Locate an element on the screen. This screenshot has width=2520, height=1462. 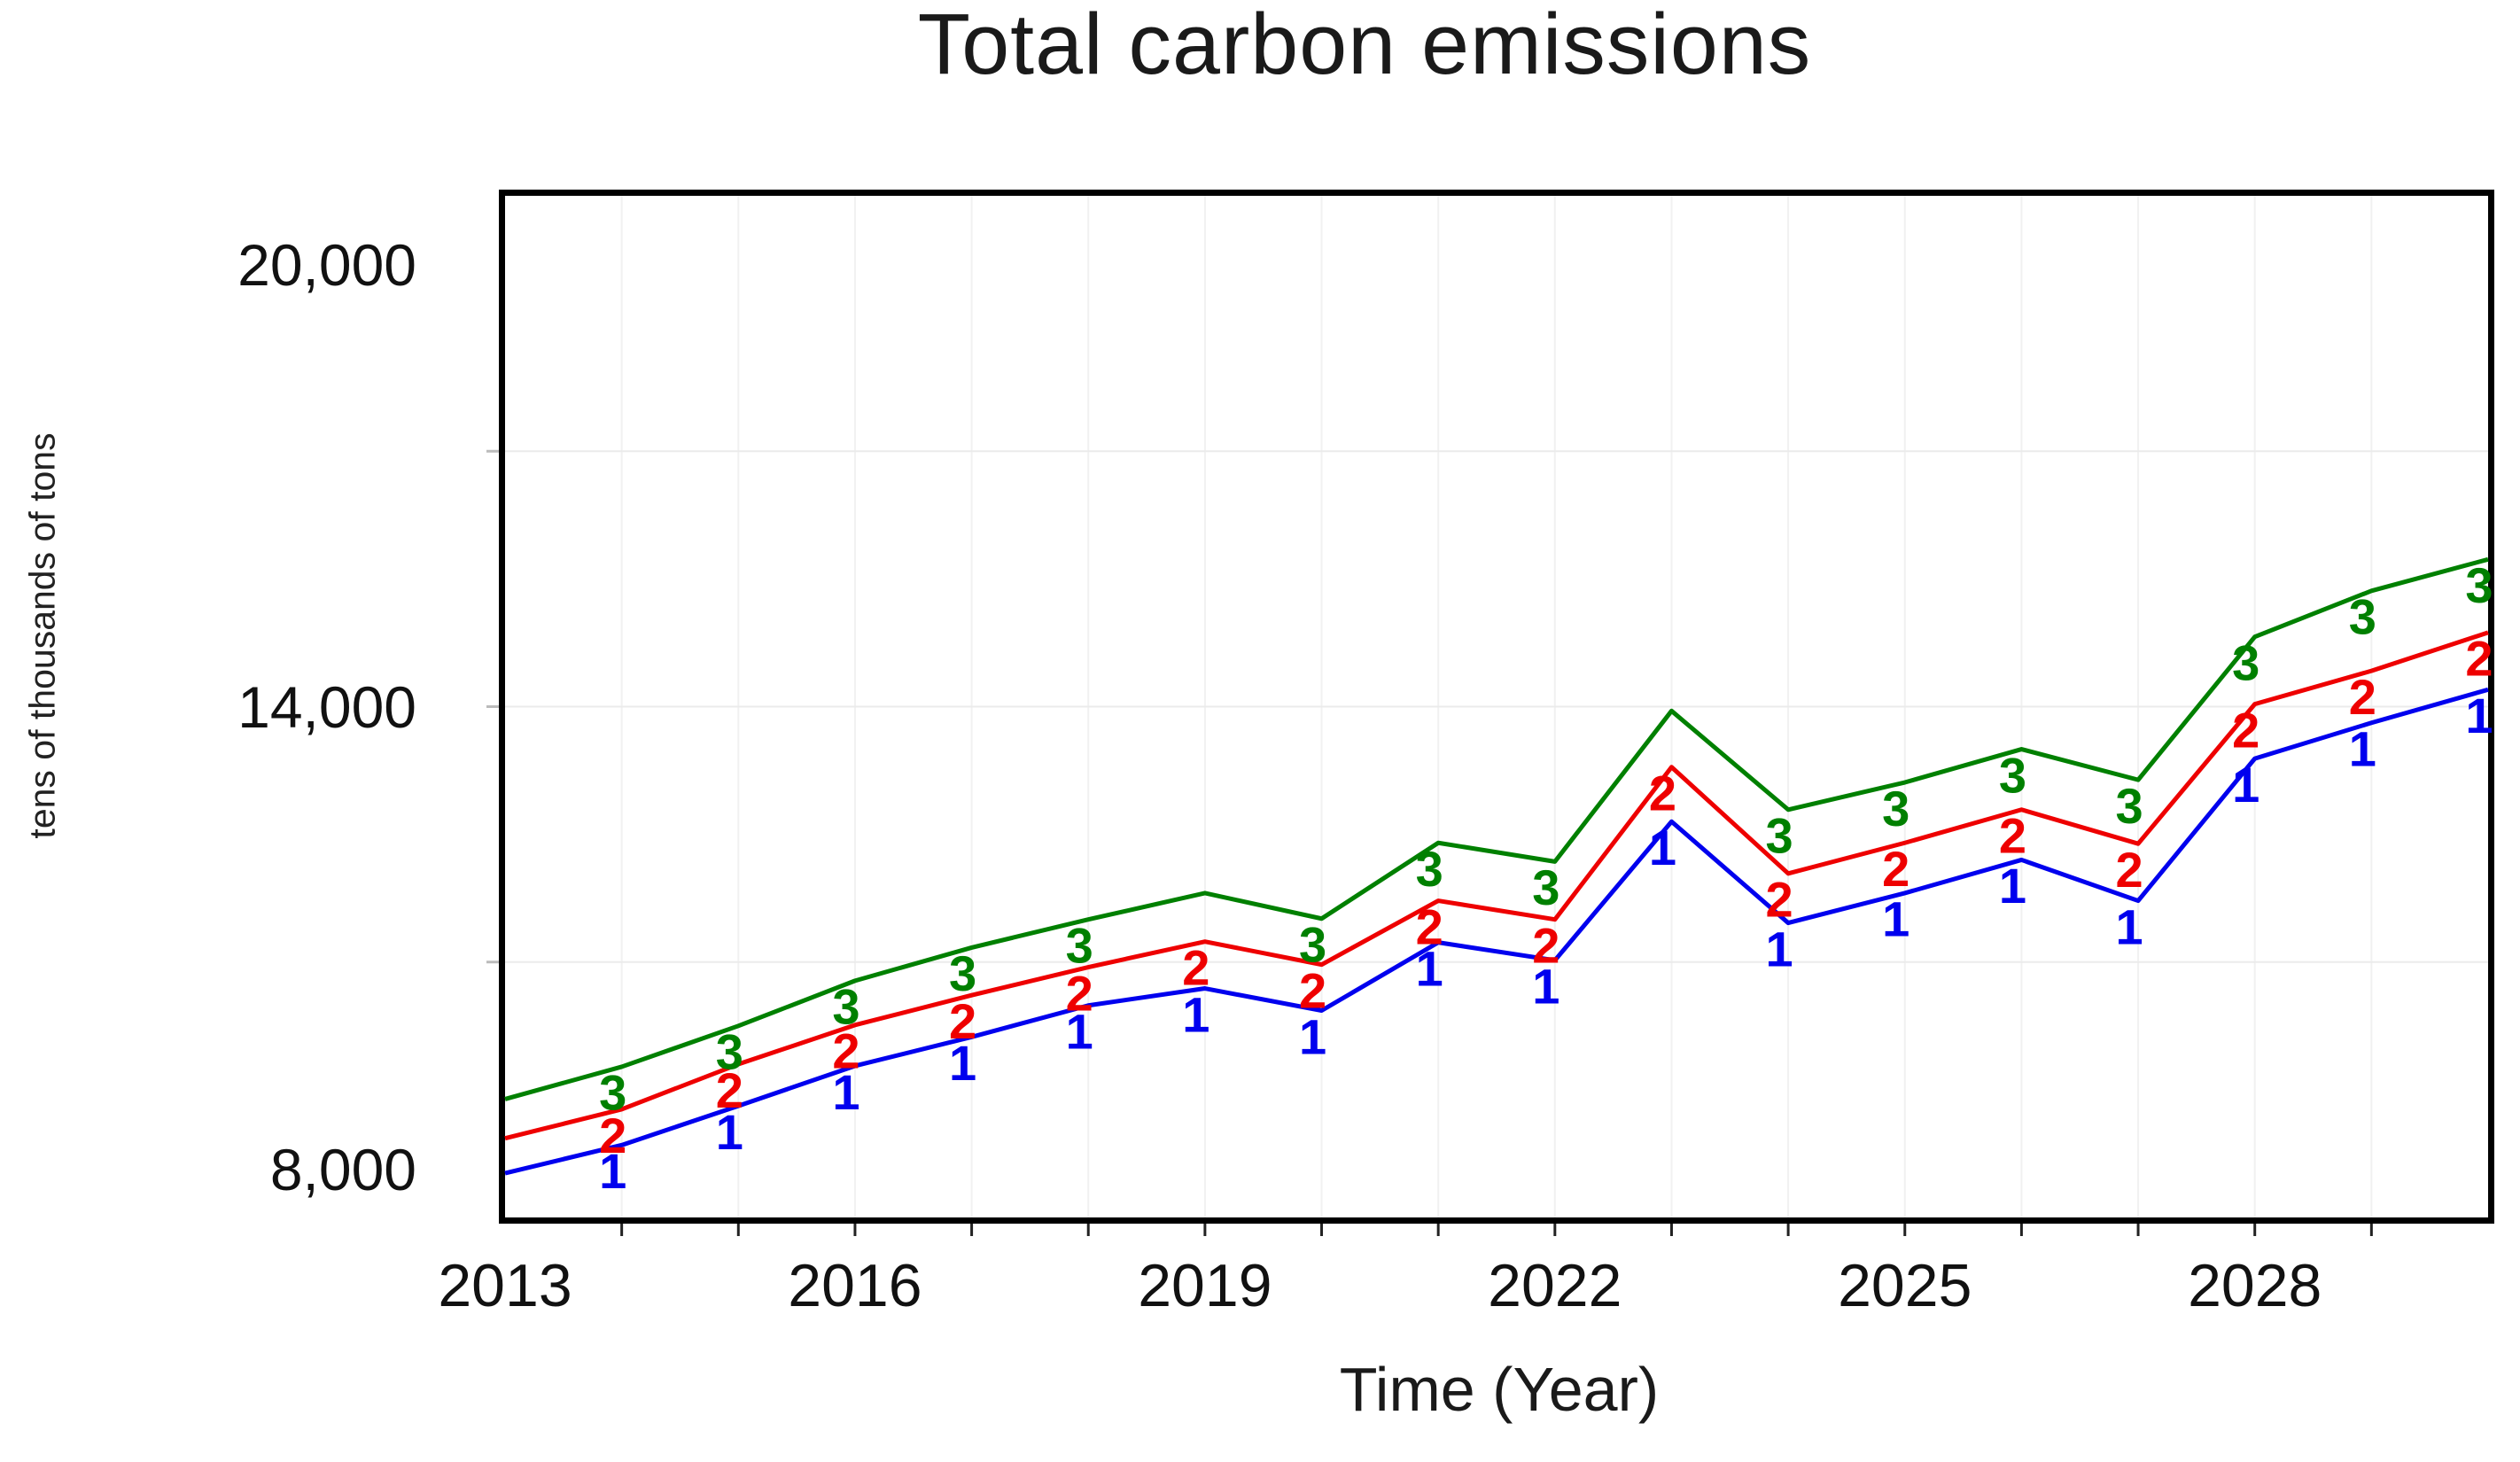
x-tick-label: 2022 is located at coordinates (1555, 1285).